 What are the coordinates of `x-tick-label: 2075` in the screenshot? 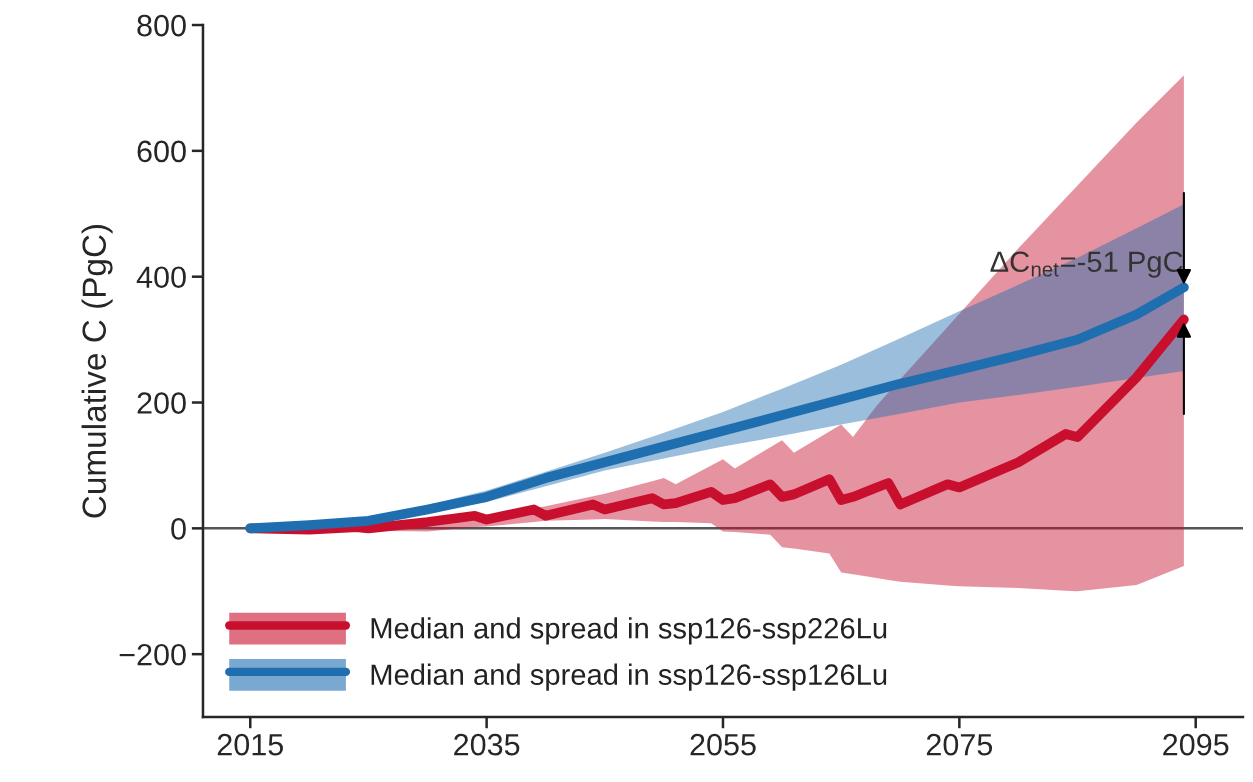 It's located at (959, 744).